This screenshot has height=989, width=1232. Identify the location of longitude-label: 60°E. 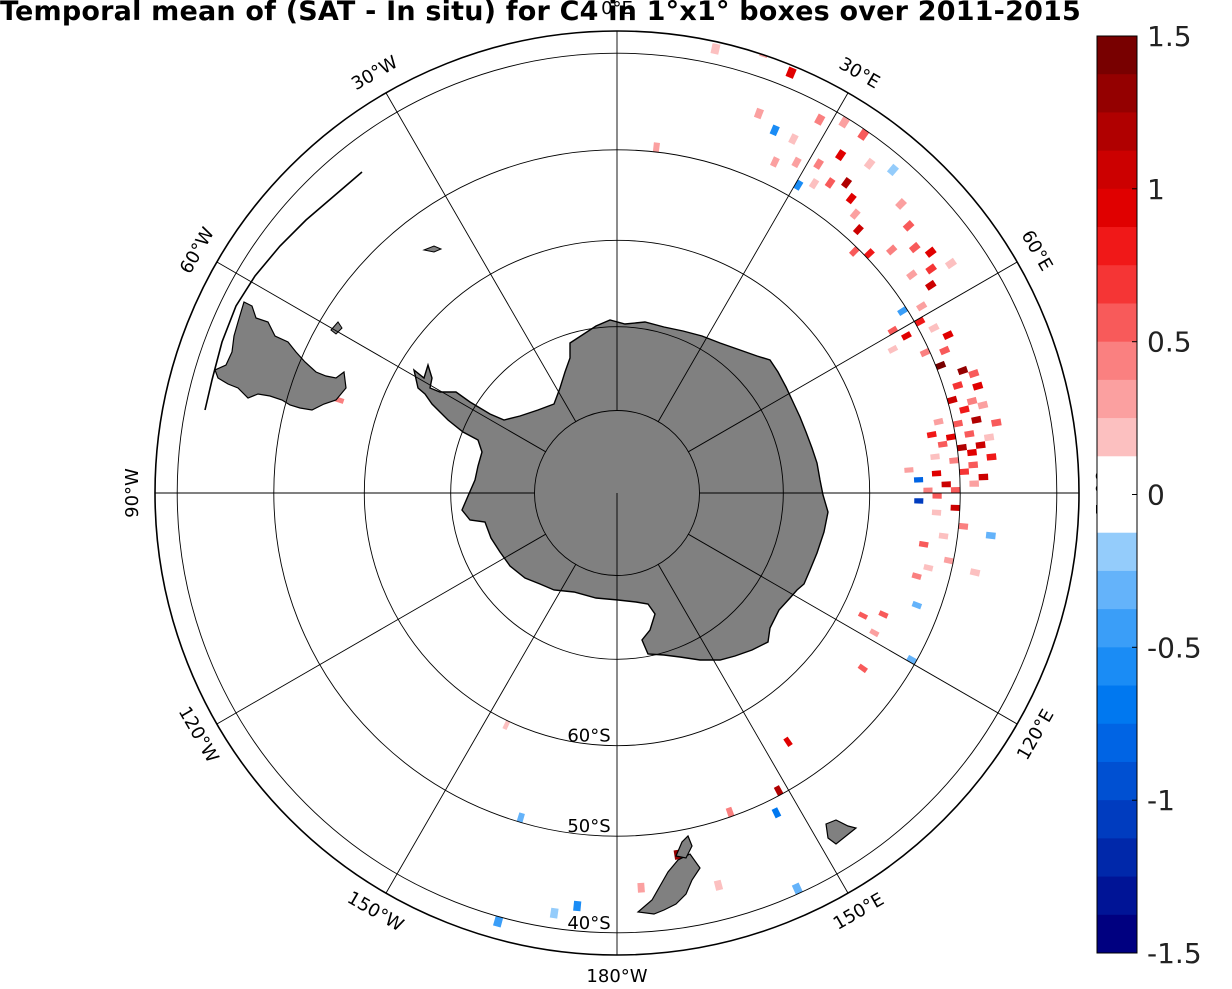
(1037, 251).